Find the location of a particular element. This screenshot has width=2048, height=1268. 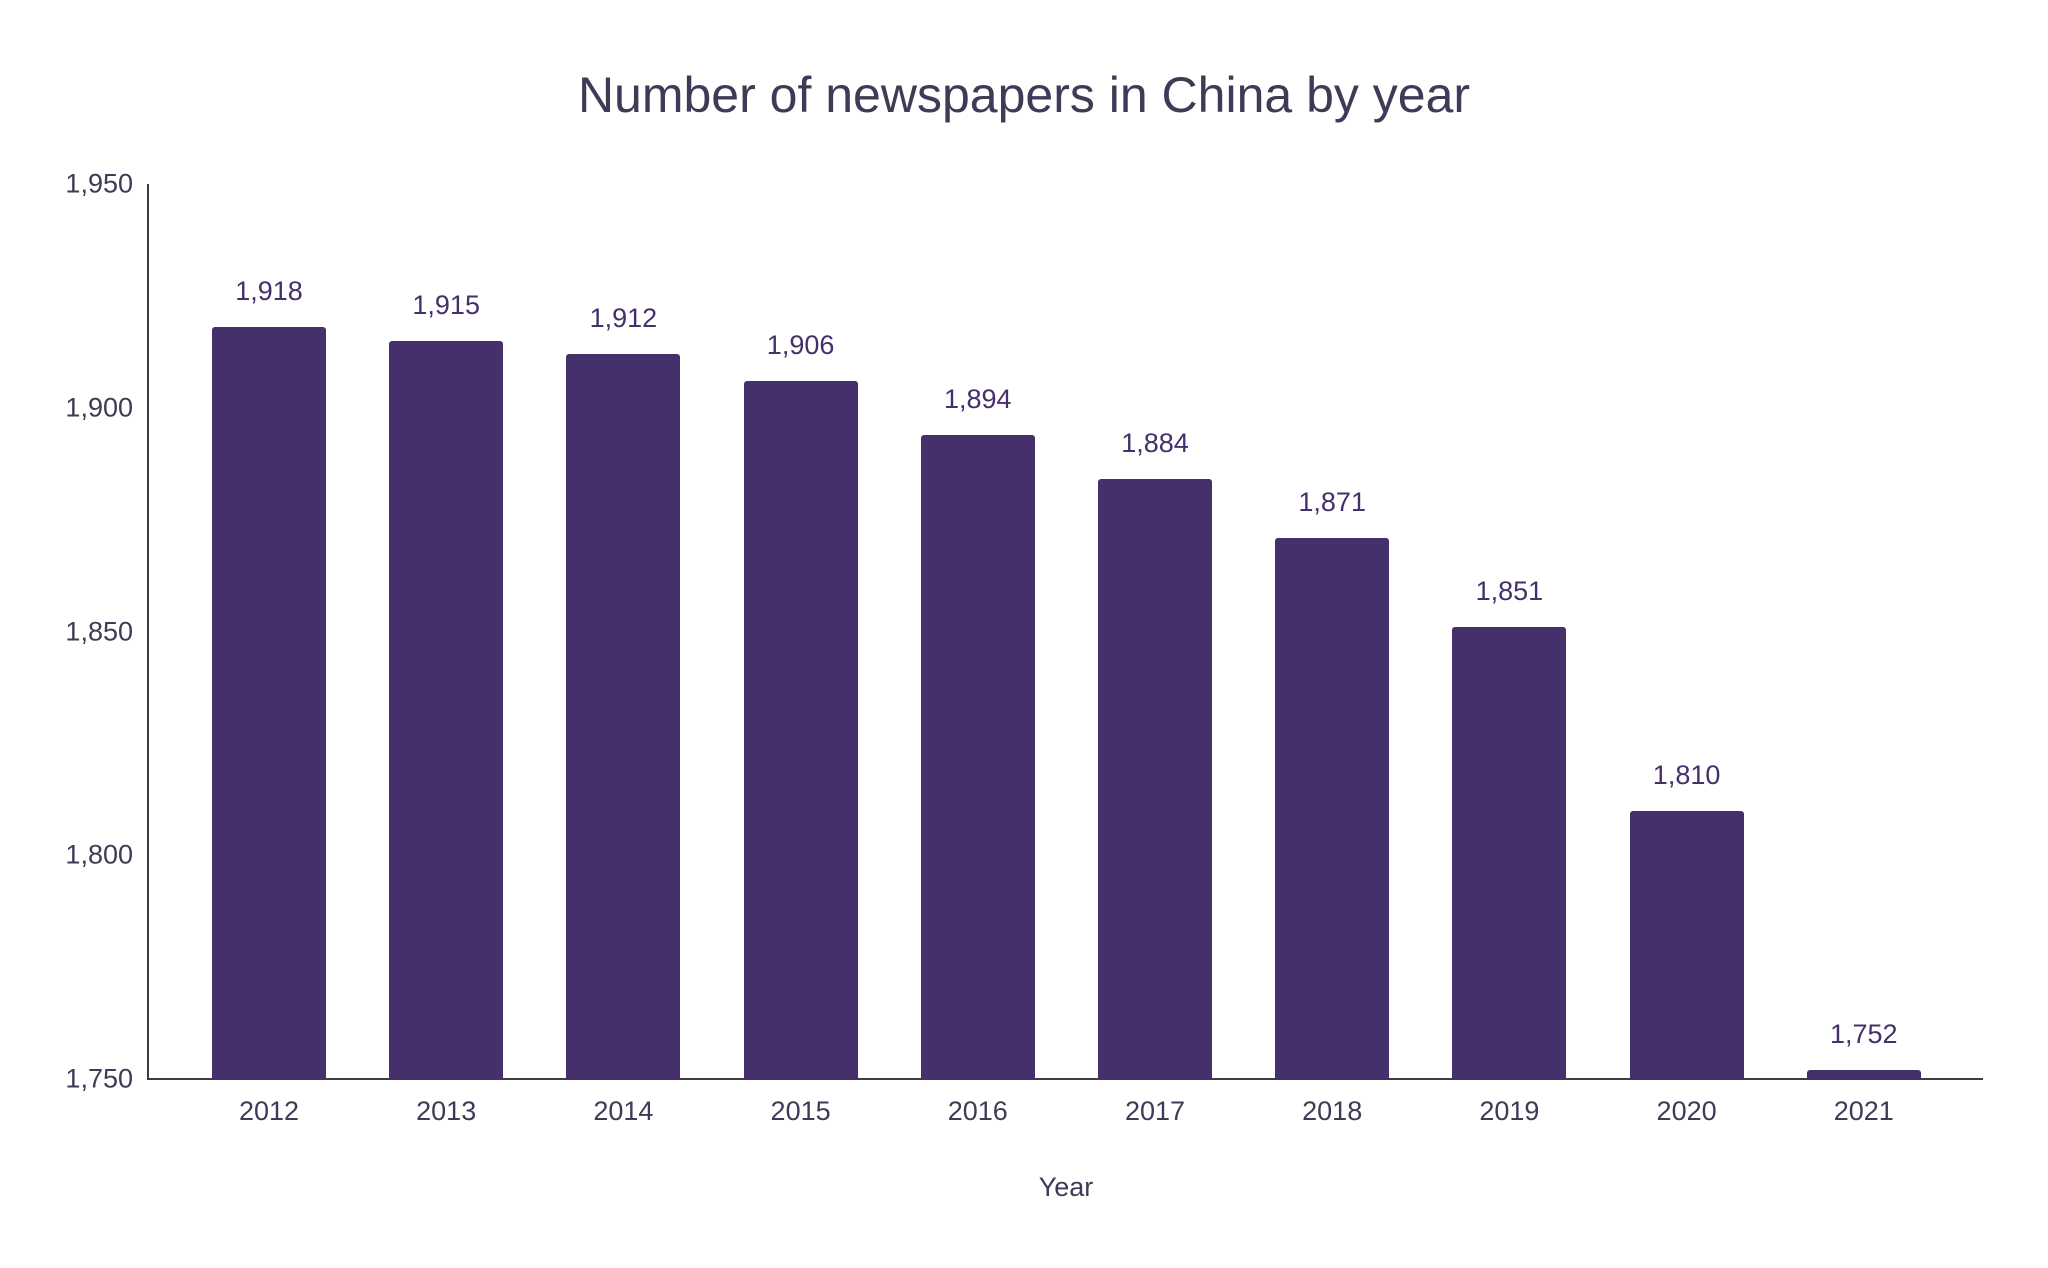

value-label: 1,884 is located at coordinates (1155, 443).